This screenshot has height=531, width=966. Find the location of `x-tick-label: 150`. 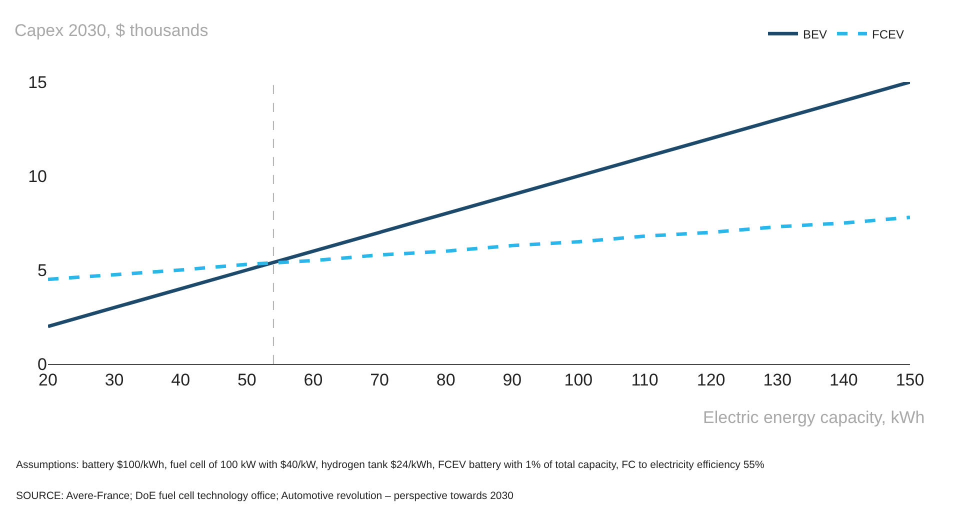

x-tick-label: 150 is located at coordinates (910, 380).